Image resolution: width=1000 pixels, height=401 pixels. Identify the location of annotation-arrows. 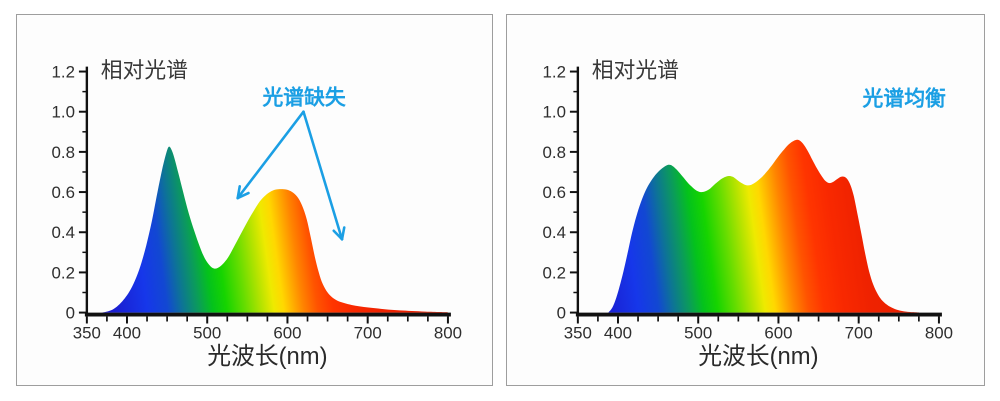
(291, 175).